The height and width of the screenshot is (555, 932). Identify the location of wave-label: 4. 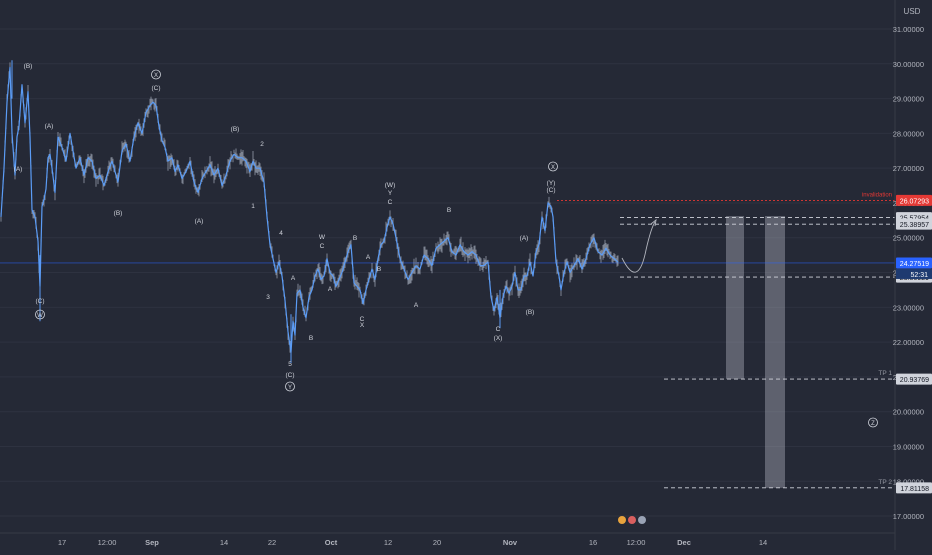
(281, 233).